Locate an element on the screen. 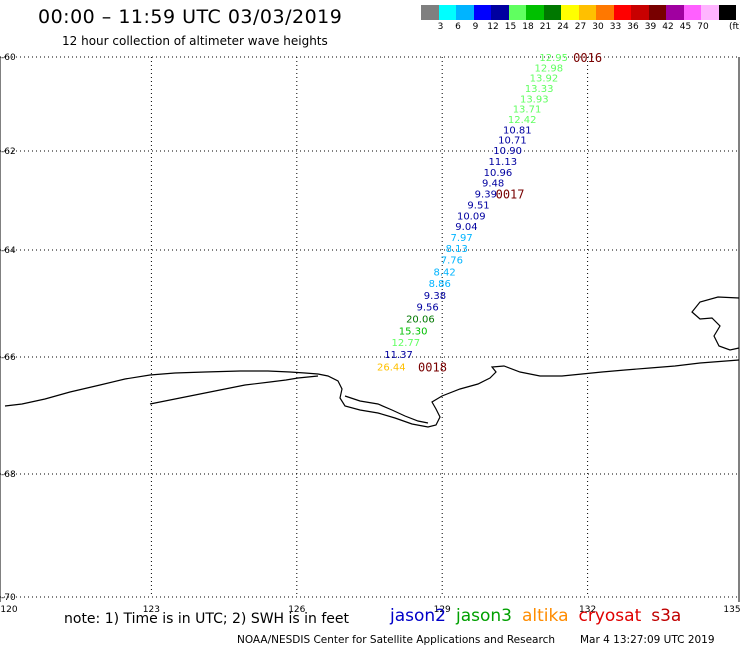 Image resolution: width=740 pixels, height=650 pixels. generated-timestamp: Mar 4 13:27:09 UTC 2019 is located at coordinates (647, 640).